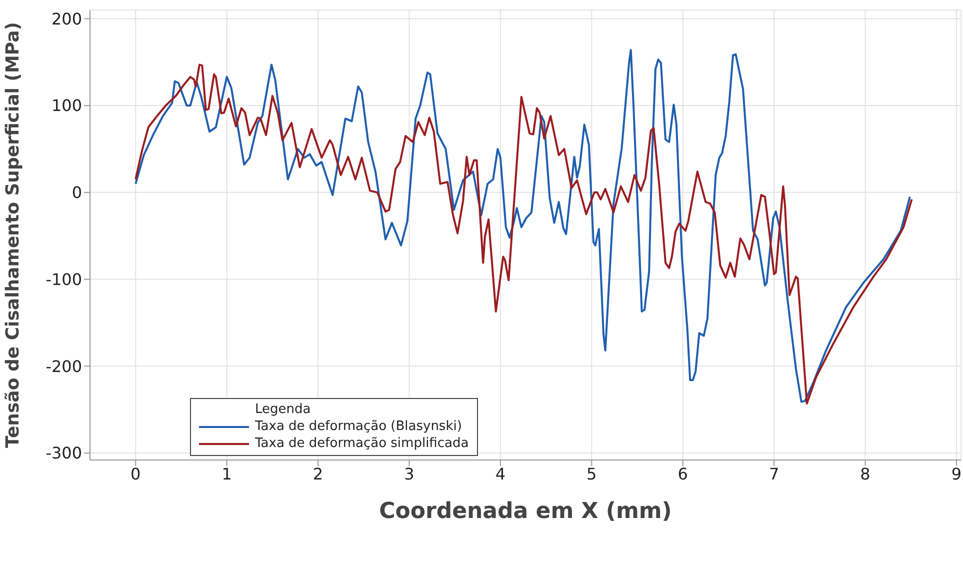  I want to click on x-tick-label: 0, so click(135, 474).